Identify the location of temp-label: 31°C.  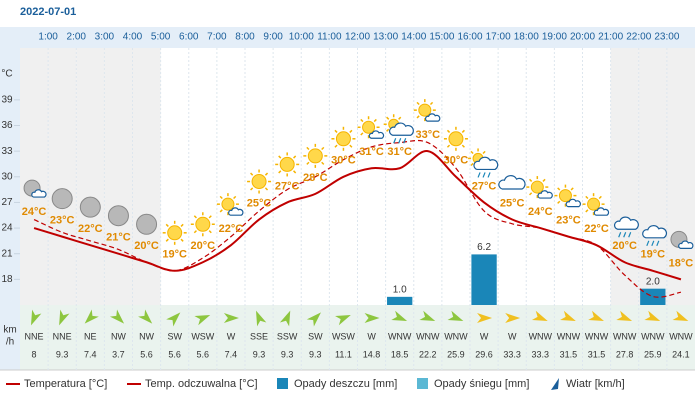
(371, 152).